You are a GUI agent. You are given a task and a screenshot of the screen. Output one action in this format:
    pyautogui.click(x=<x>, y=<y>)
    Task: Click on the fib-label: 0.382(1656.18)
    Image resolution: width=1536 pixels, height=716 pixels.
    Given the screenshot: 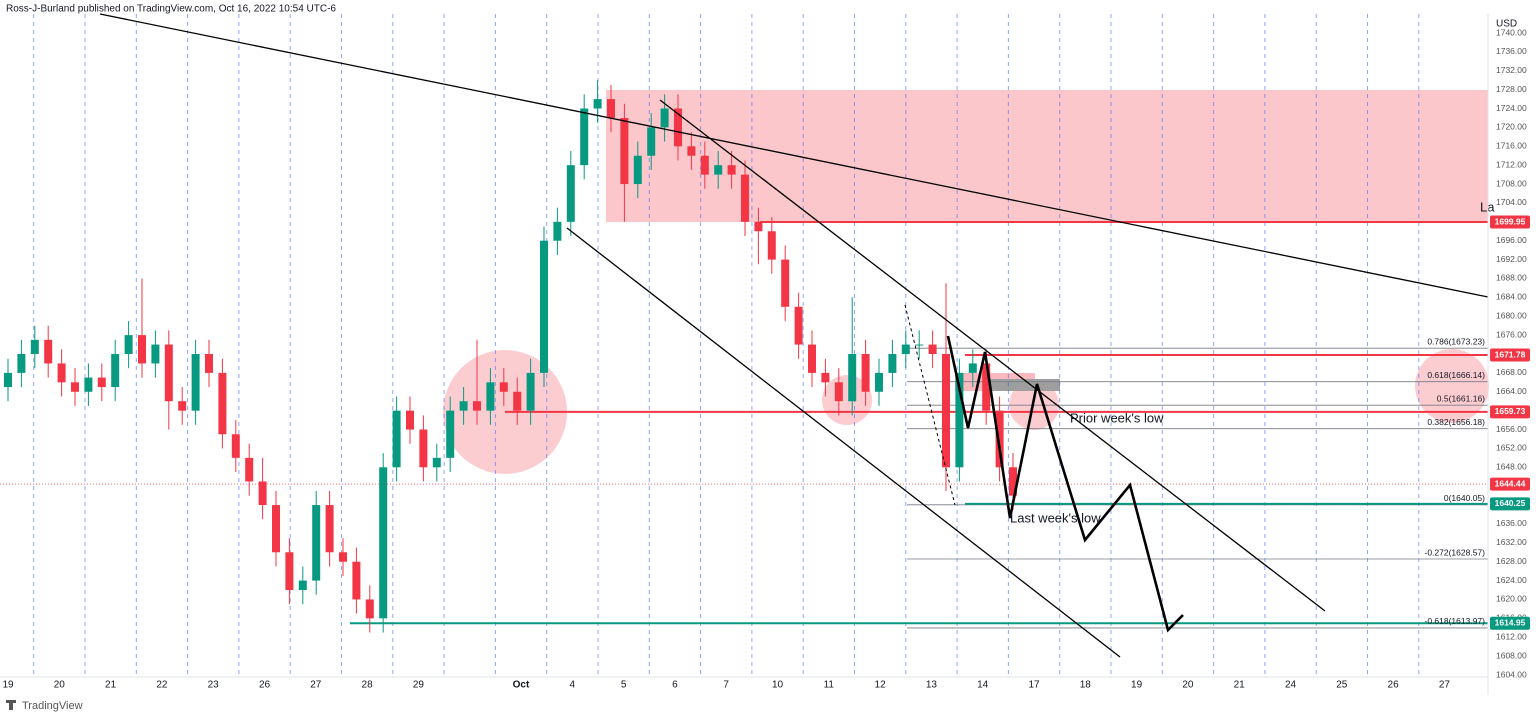 What is the action you would take?
    pyautogui.click(x=1456, y=422)
    